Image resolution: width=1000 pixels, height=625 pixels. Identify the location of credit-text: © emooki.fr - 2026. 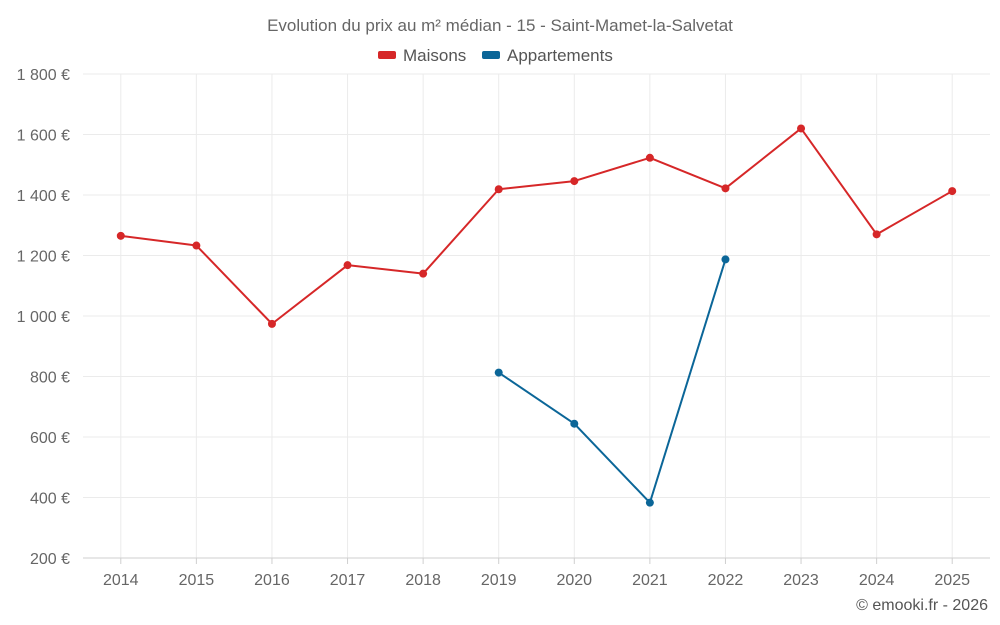
(922, 605).